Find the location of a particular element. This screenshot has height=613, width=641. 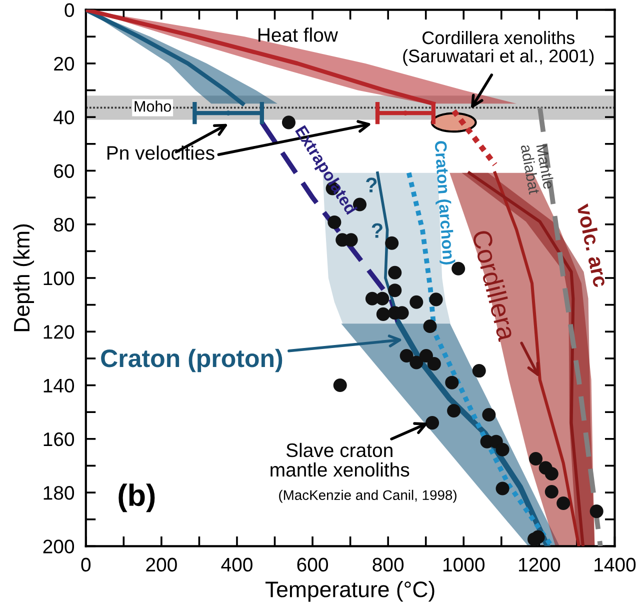

y-tick-label: 40 is located at coordinates (64, 117).